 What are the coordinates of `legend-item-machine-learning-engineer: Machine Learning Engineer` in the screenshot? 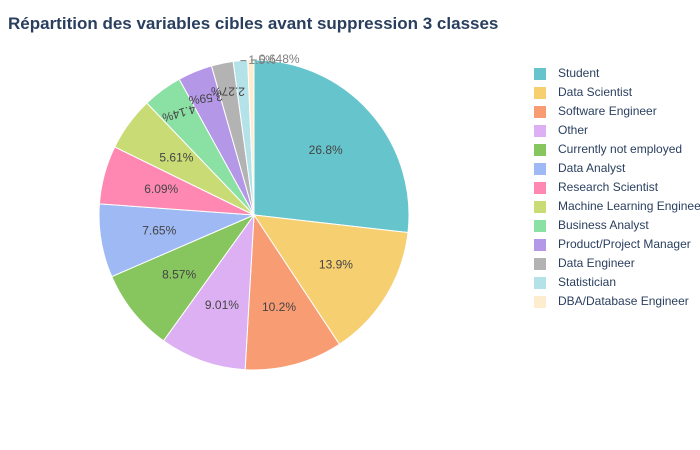 It's located at (617, 206).